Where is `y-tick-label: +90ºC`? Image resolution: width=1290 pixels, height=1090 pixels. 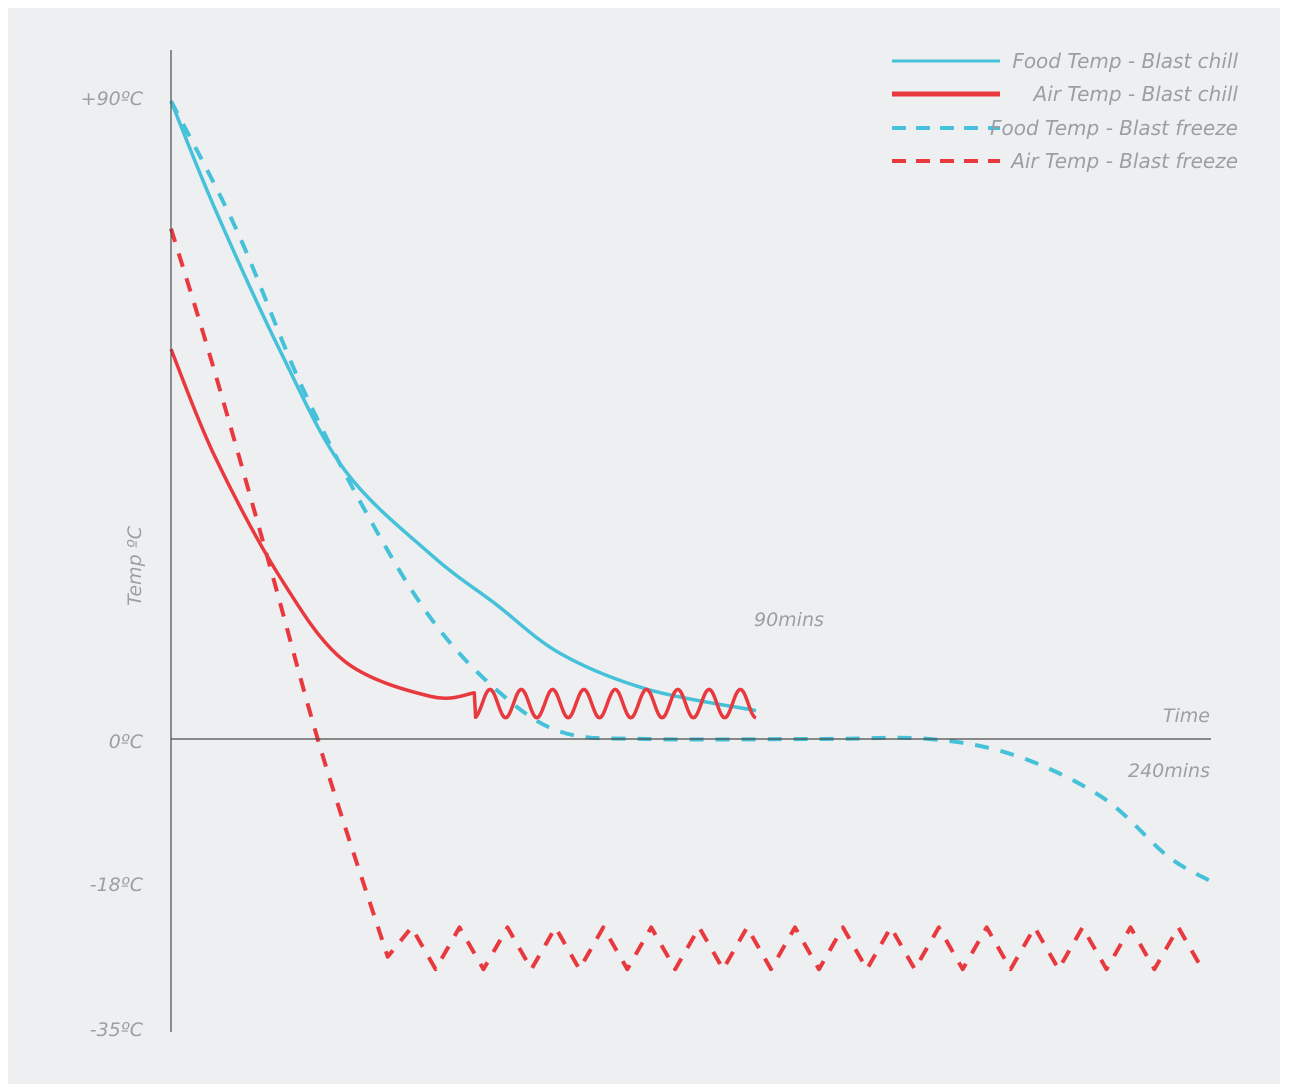
y-tick-label: +90ºC is located at coordinates (112, 99).